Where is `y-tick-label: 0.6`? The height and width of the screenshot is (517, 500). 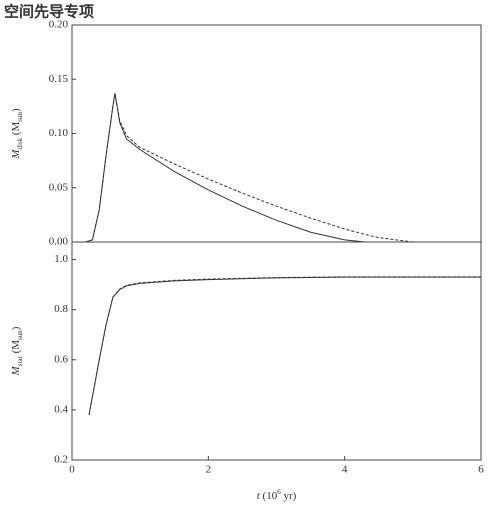
y-tick-label: 0.6 is located at coordinates (61, 359).